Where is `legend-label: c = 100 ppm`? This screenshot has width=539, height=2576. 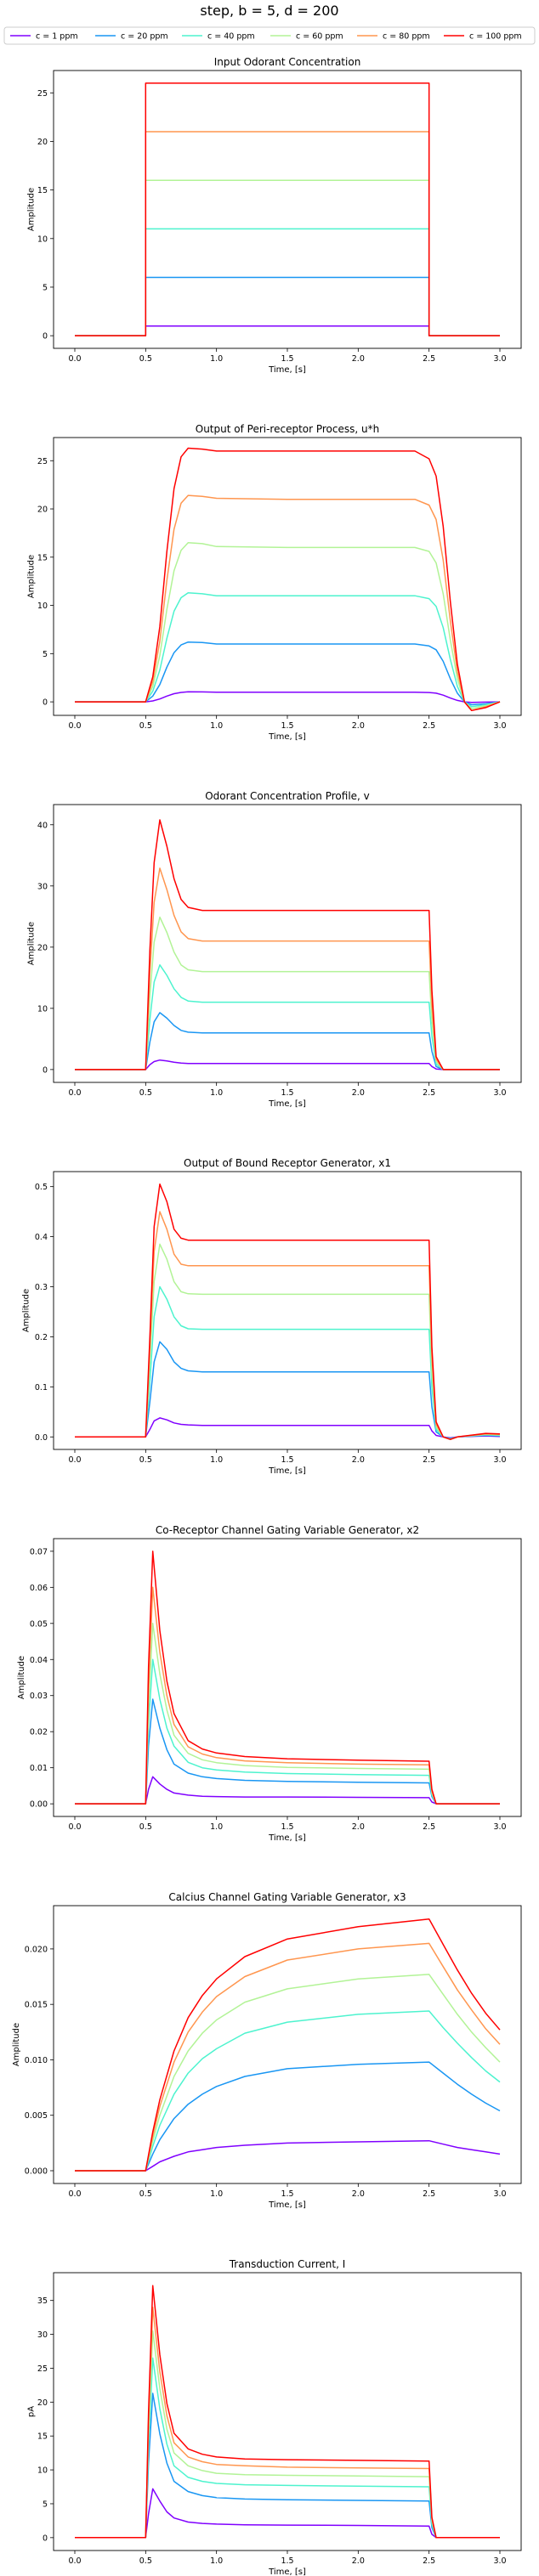
legend-label: c = 100 ppm is located at coordinates (496, 37).